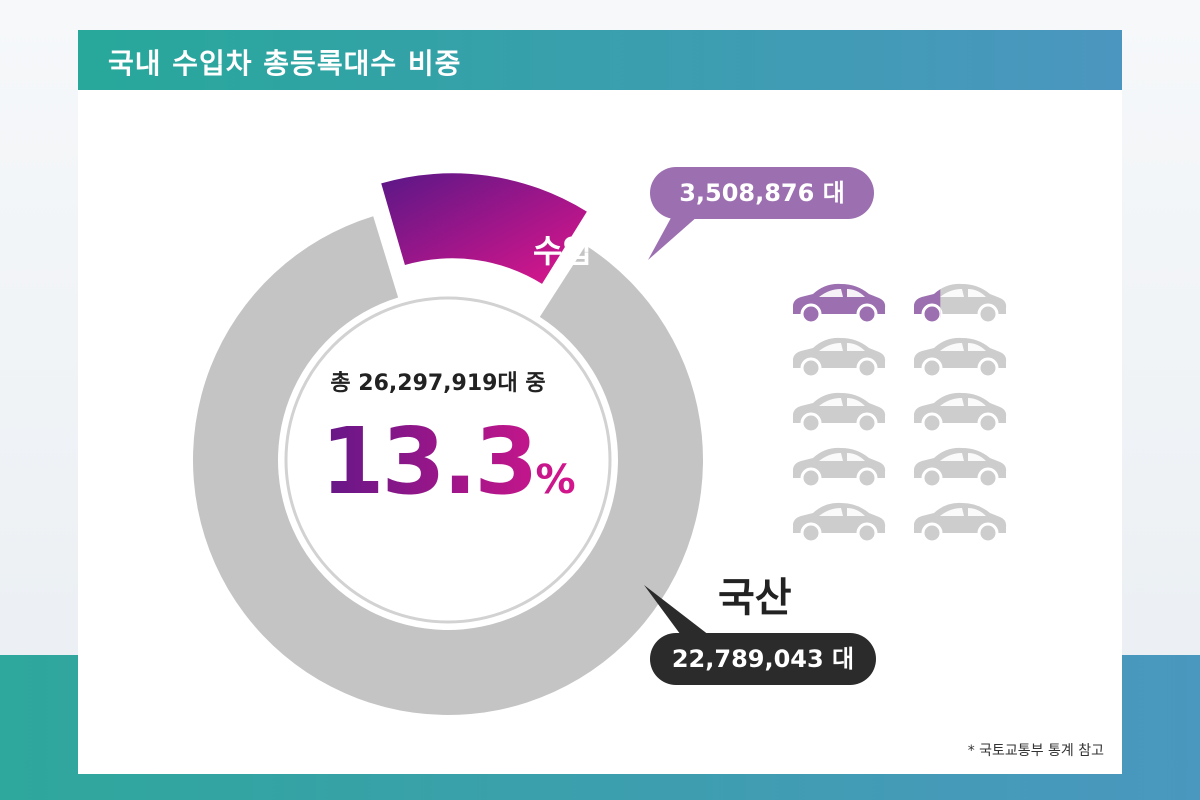 This screenshot has height=800, width=1200. Describe the element at coordinates (673, 238) in the screenshot. I see `import-callout-pointer` at that location.